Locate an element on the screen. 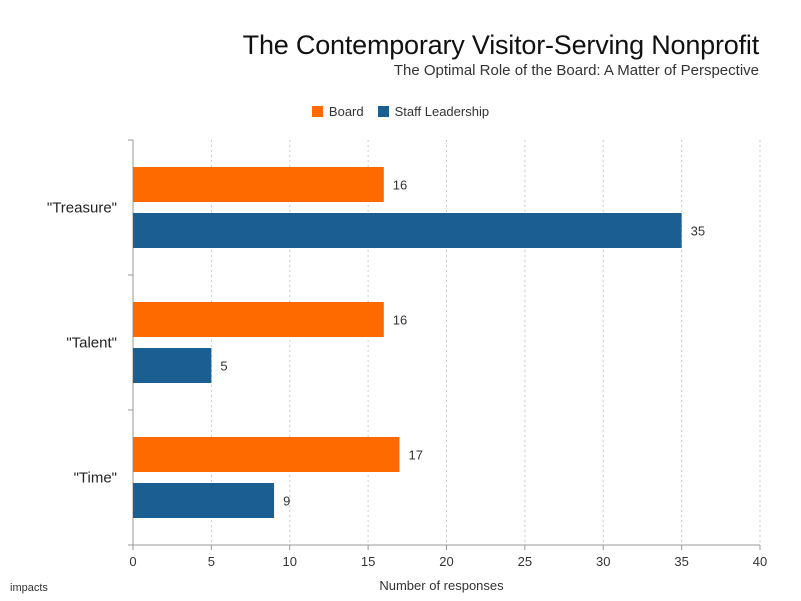  x-tick-label-3: 15 is located at coordinates (368, 561).